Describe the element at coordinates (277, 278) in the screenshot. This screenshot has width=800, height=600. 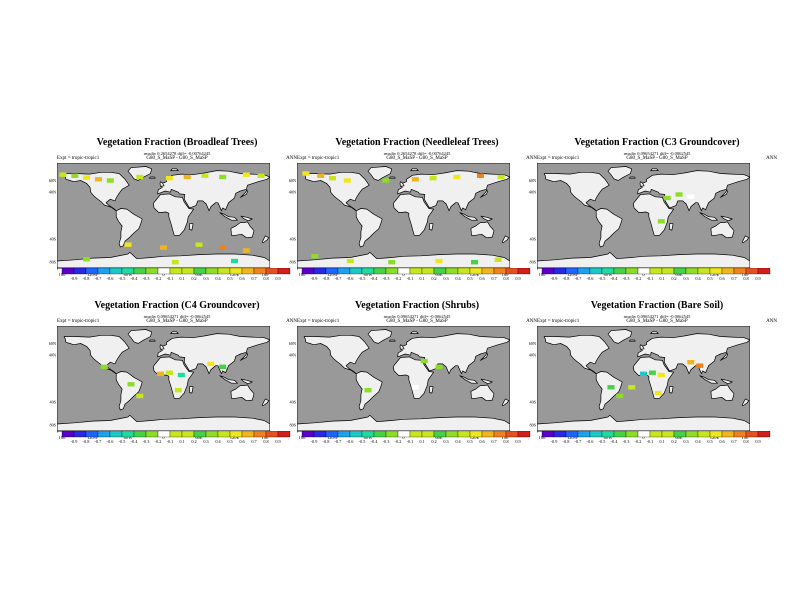
I see `colorbar-label: 0.9` at that location.